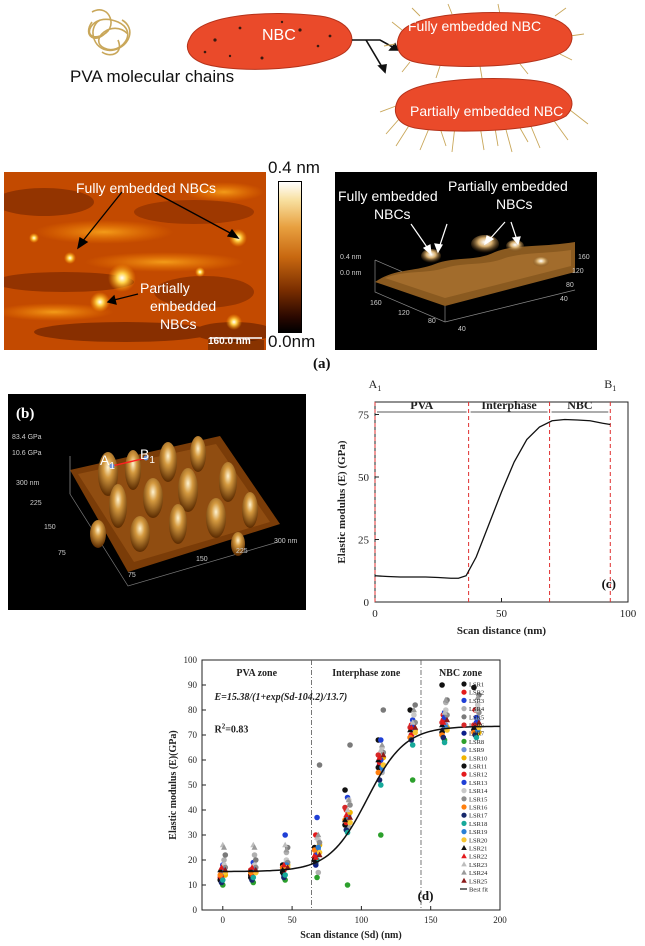  What do you see at coordinates (431, 920) in the screenshot?
I see `x-tick-label: 150` at bounding box center [431, 920].